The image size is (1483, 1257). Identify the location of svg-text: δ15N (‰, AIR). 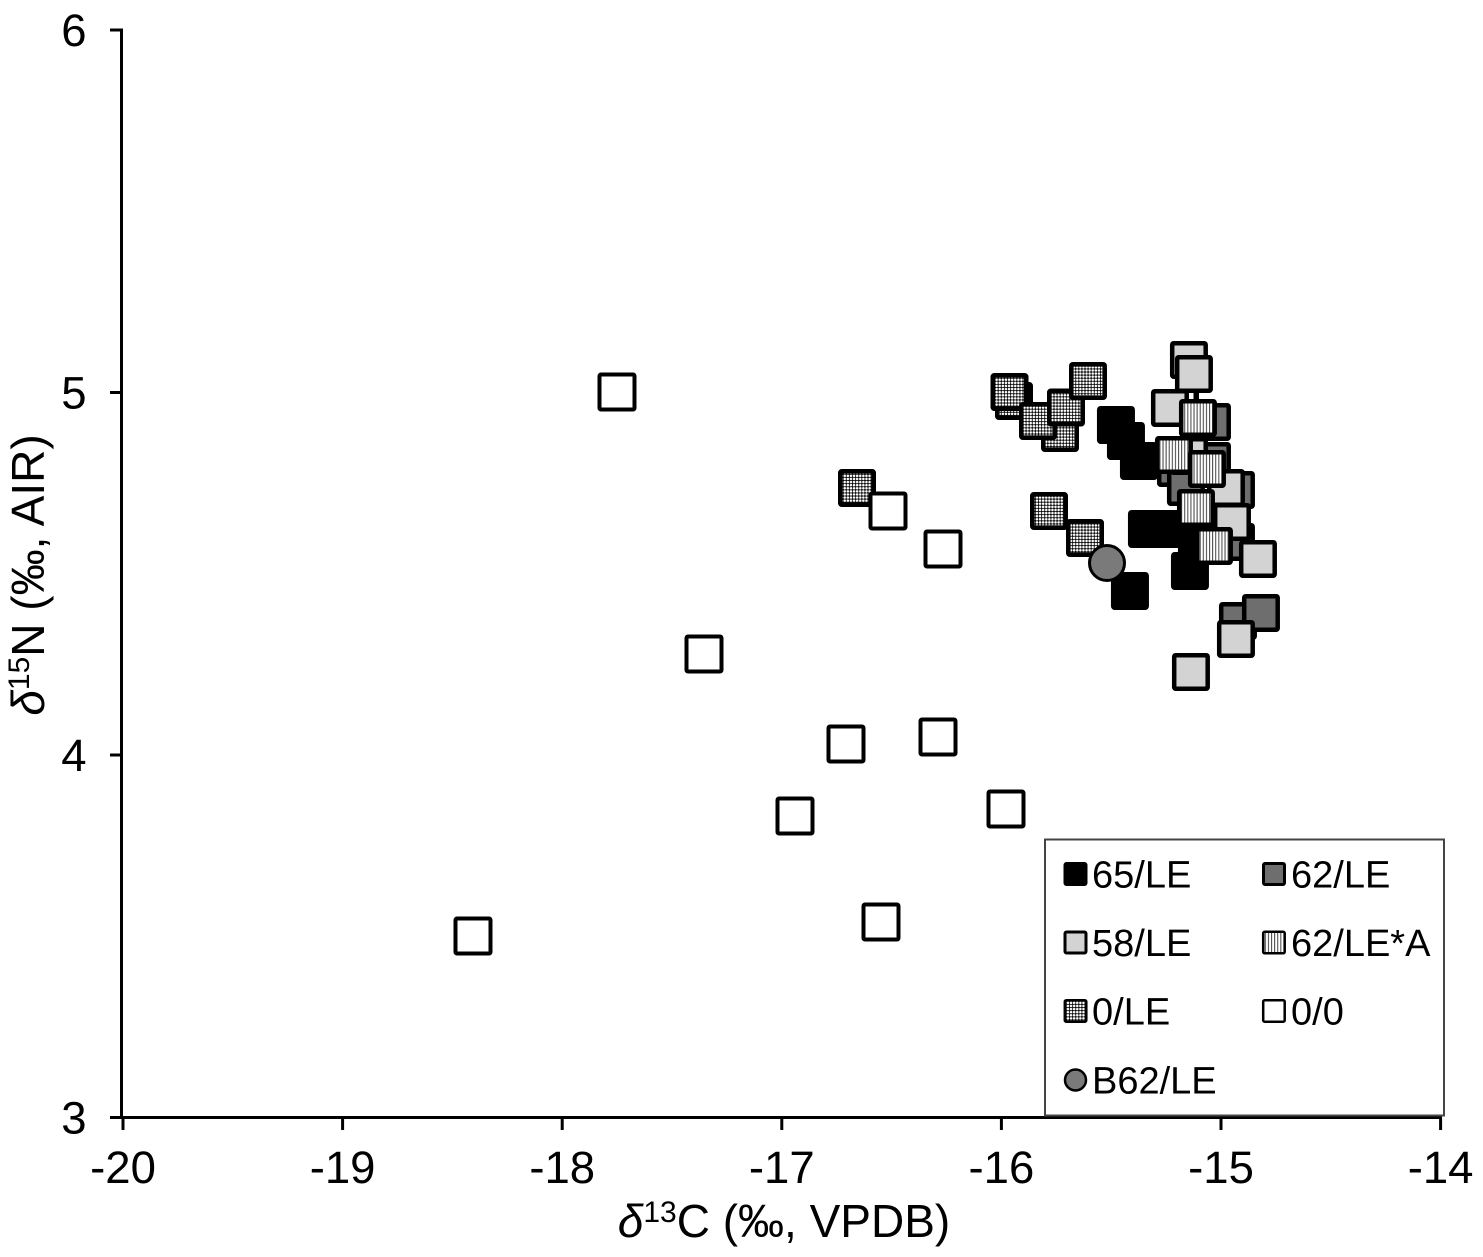
(28, 574).